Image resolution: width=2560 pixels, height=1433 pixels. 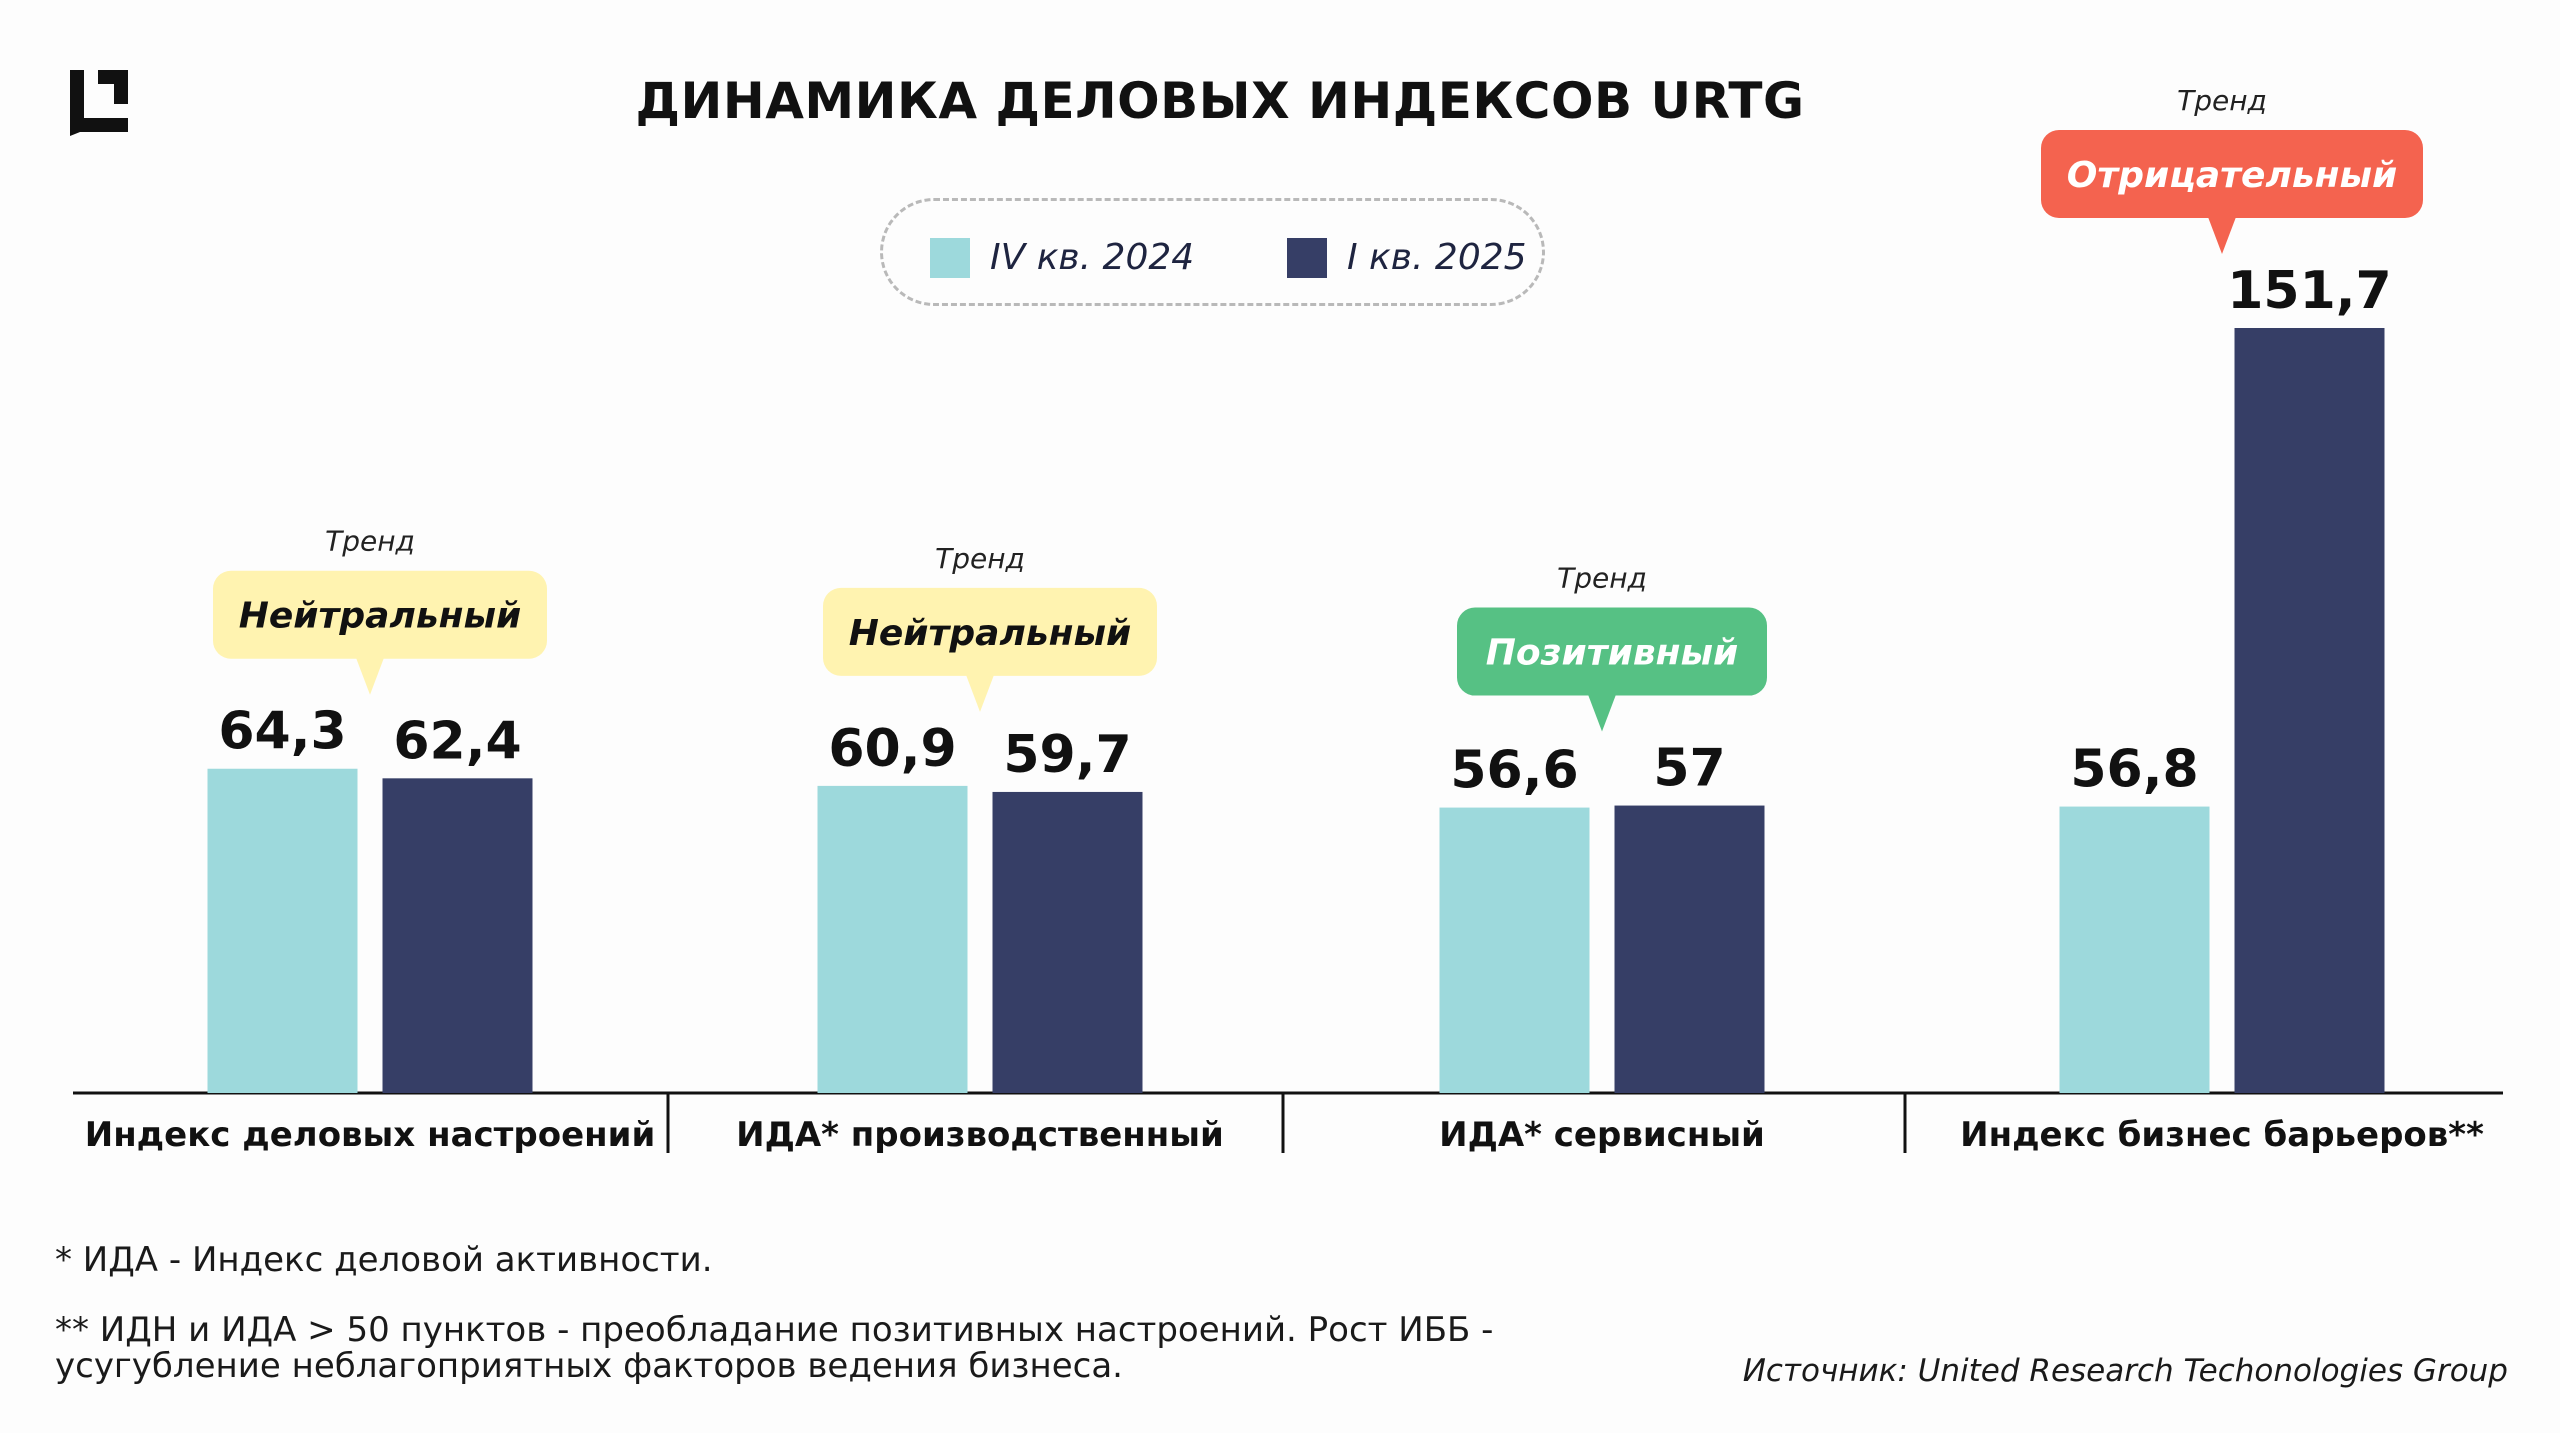 I want to click on data-label: 151,7, so click(x=2309, y=291).